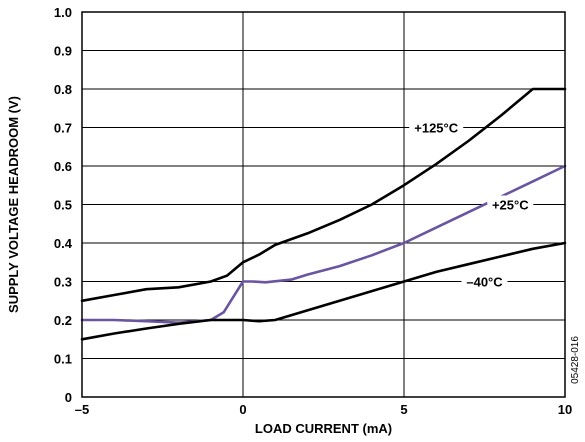 Image resolution: width=585 pixels, height=442 pixels. I want to click on series-annotations: +125°C +25°C –40°C, so click(471, 204).